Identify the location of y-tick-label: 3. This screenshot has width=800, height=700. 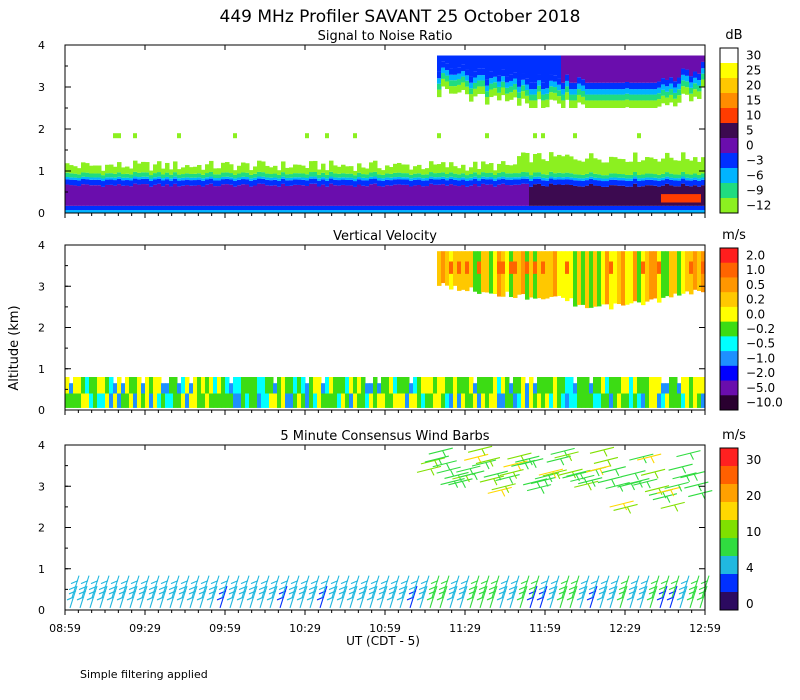
(41, 486).